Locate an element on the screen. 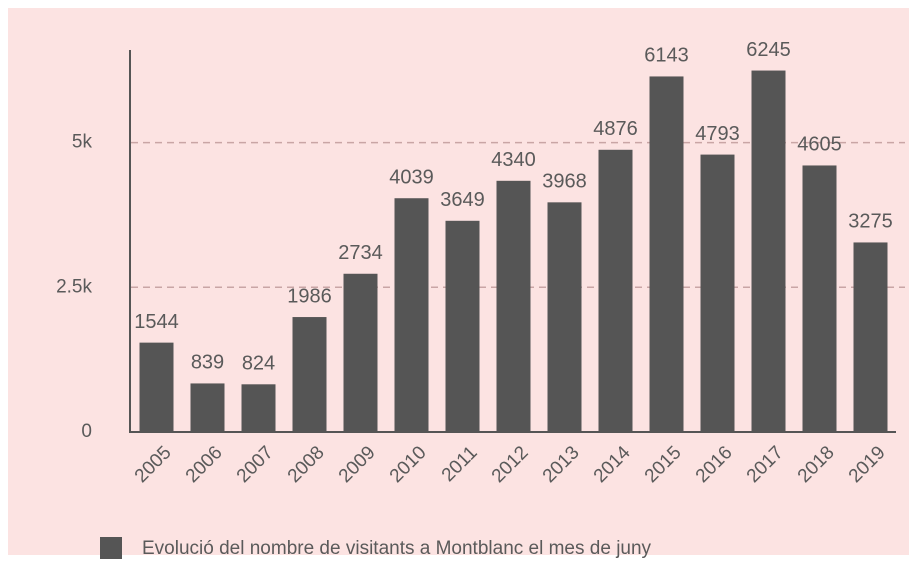  value-label: 824 is located at coordinates (258, 364).